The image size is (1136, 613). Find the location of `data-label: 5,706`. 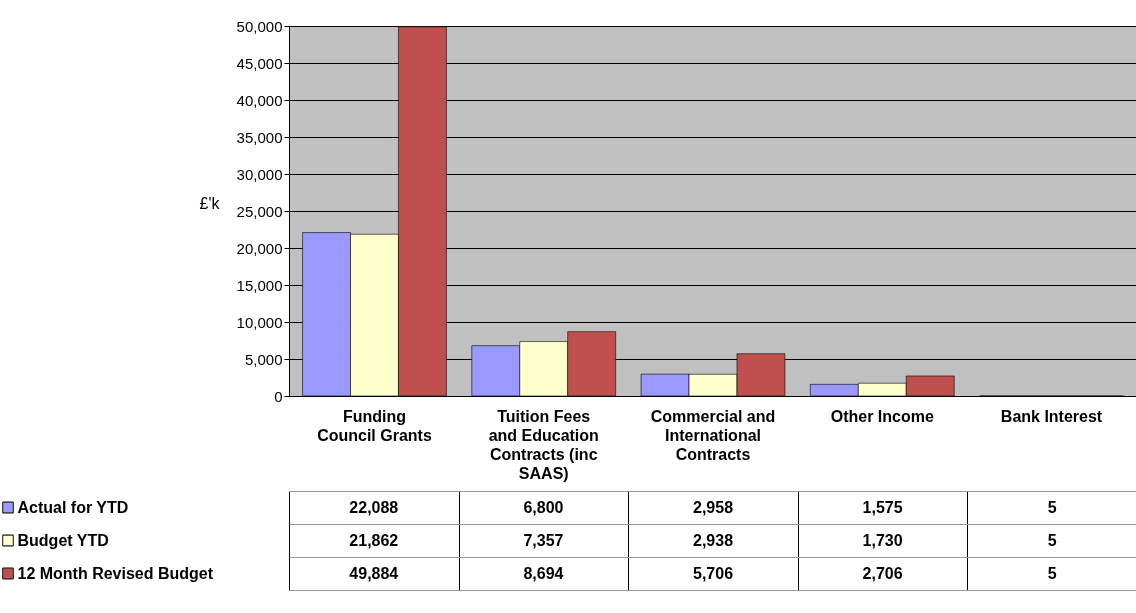

data-label: 5,706 is located at coordinates (713, 573).